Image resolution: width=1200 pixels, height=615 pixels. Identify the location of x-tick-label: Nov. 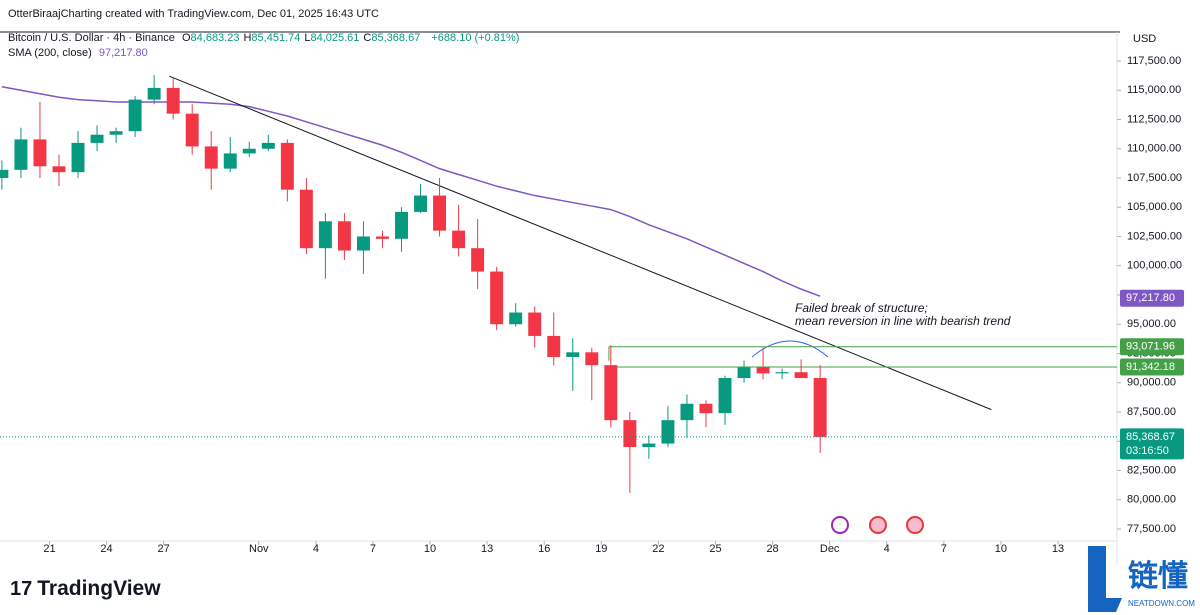
(259, 549).